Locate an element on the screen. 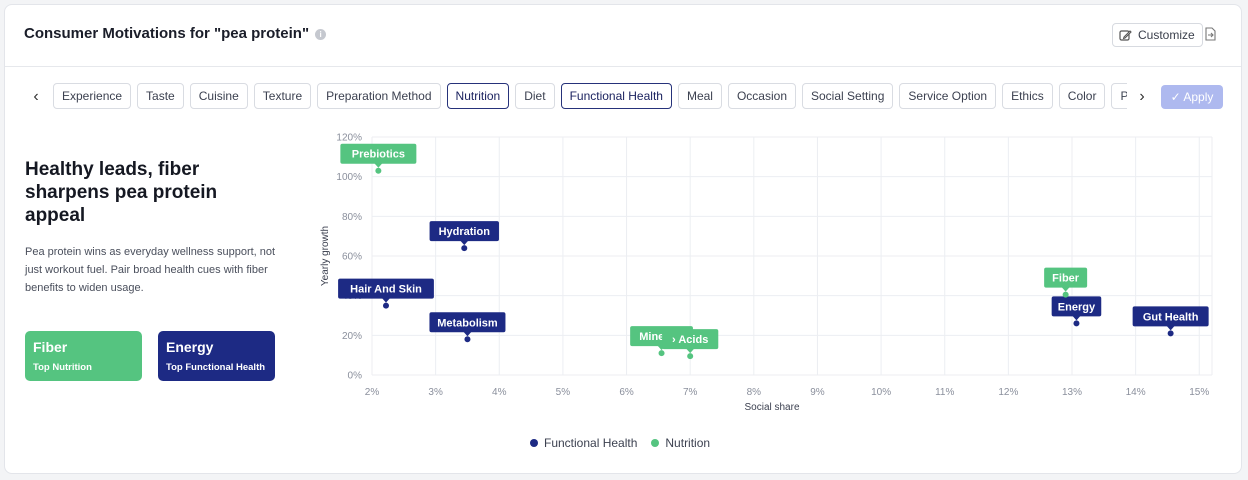 This screenshot has height=480, width=1248. point-label-gut-health: Gut Health is located at coordinates (1171, 317).